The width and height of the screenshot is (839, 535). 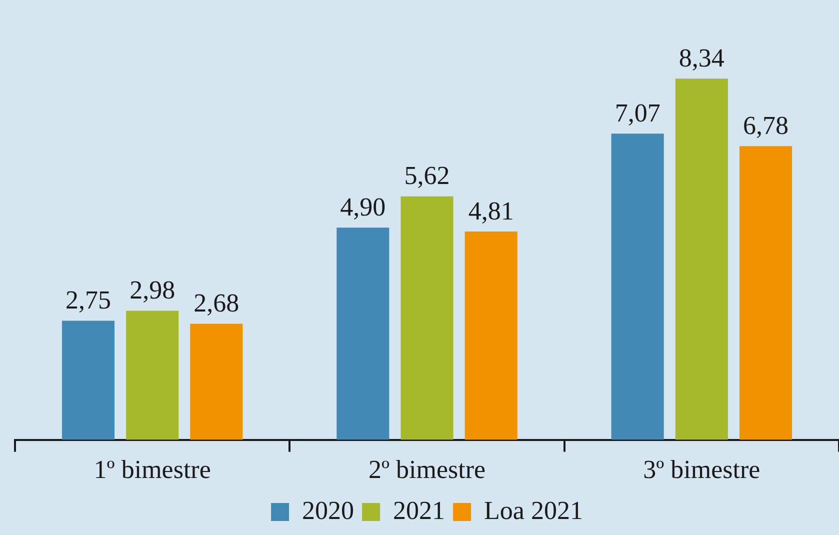 I want to click on data-label: 2,75, so click(x=88, y=300).